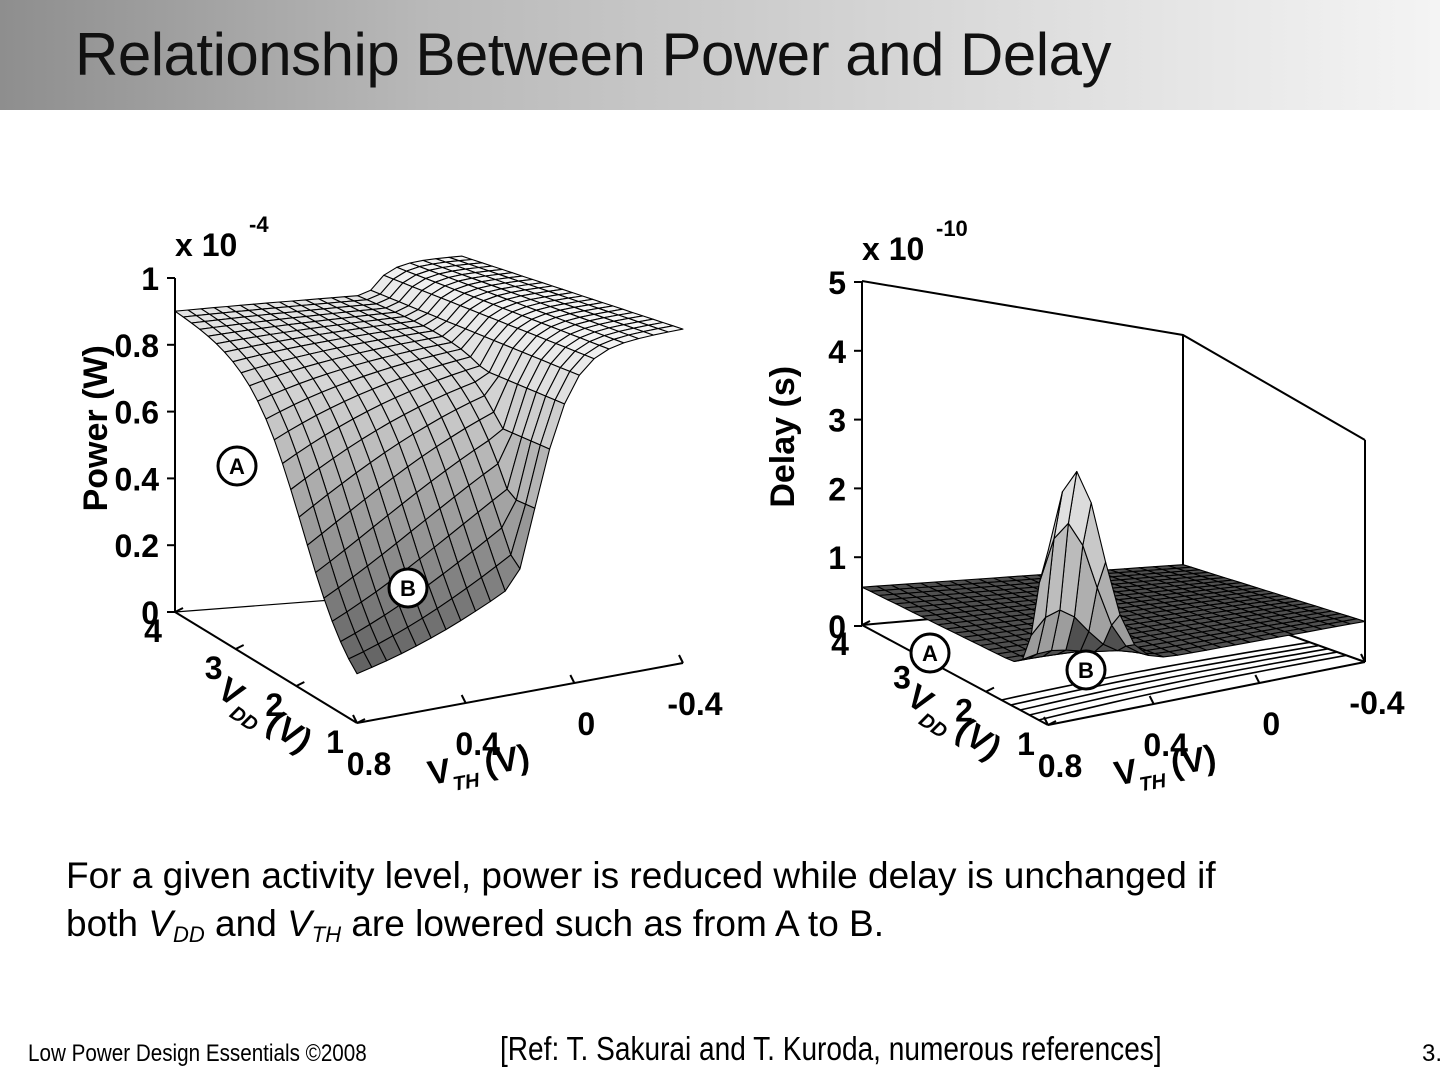 This screenshot has height=1080, width=1440. I want to click on z-axis-label: Delay (s), so click(783, 437).